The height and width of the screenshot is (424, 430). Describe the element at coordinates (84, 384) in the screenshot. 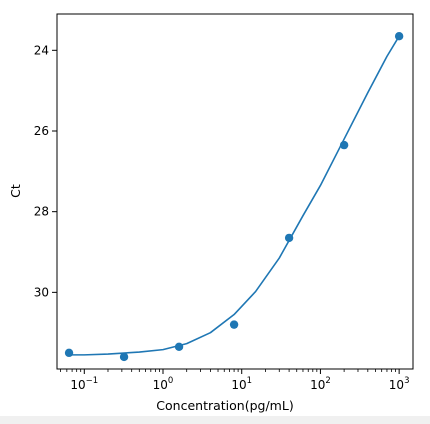

I see `x-tick-label: 10⁻¹` at that location.